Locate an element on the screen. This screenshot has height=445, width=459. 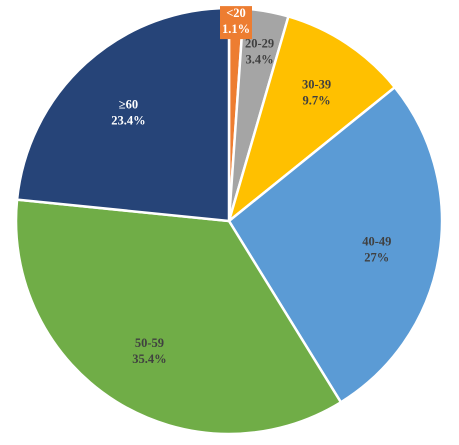
slice-value-label: 27% is located at coordinates (376, 257).